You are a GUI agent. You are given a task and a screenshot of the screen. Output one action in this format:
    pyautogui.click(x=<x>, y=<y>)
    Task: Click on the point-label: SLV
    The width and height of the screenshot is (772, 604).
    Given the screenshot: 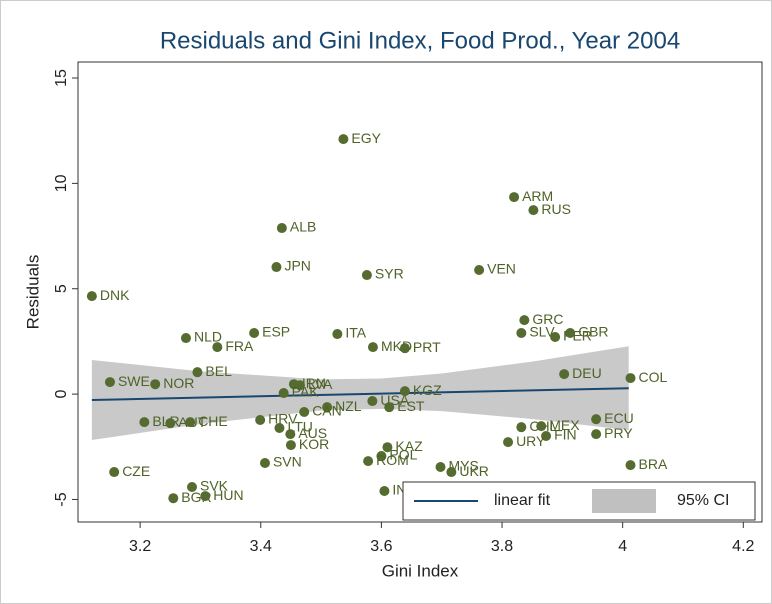 What is the action you would take?
    pyautogui.click(x=542, y=332)
    